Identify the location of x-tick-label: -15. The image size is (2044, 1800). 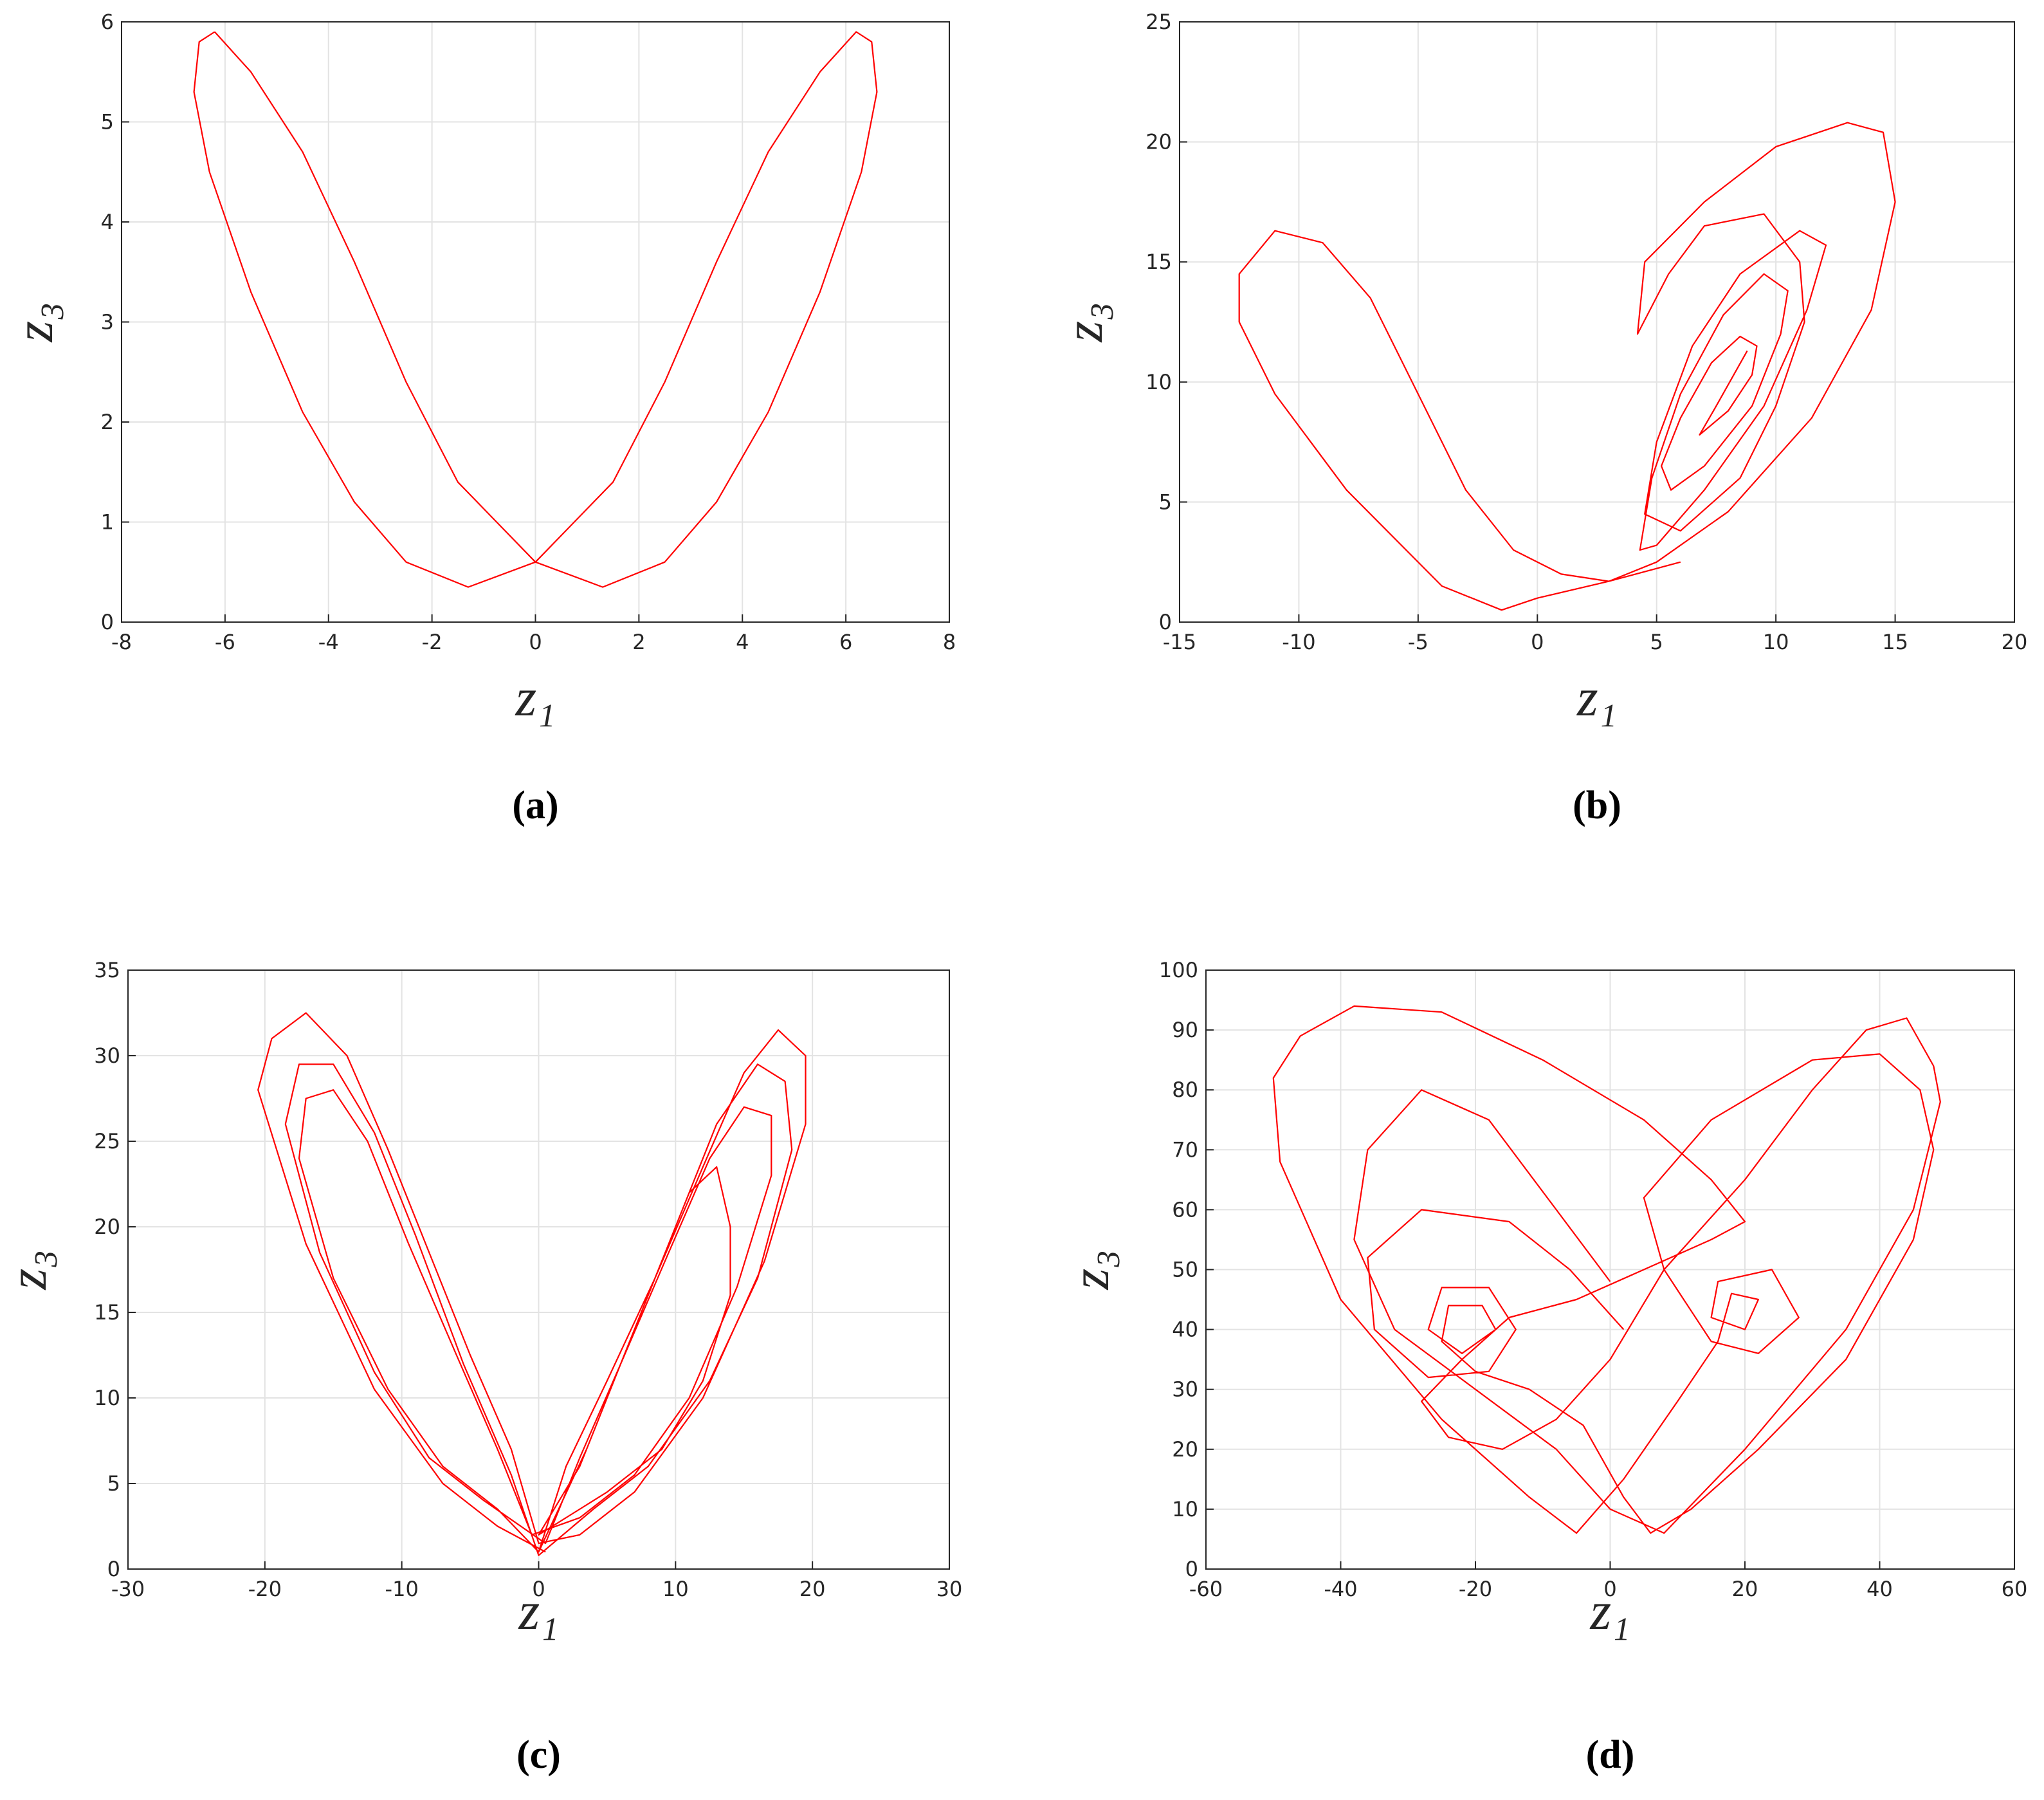
(1179, 642).